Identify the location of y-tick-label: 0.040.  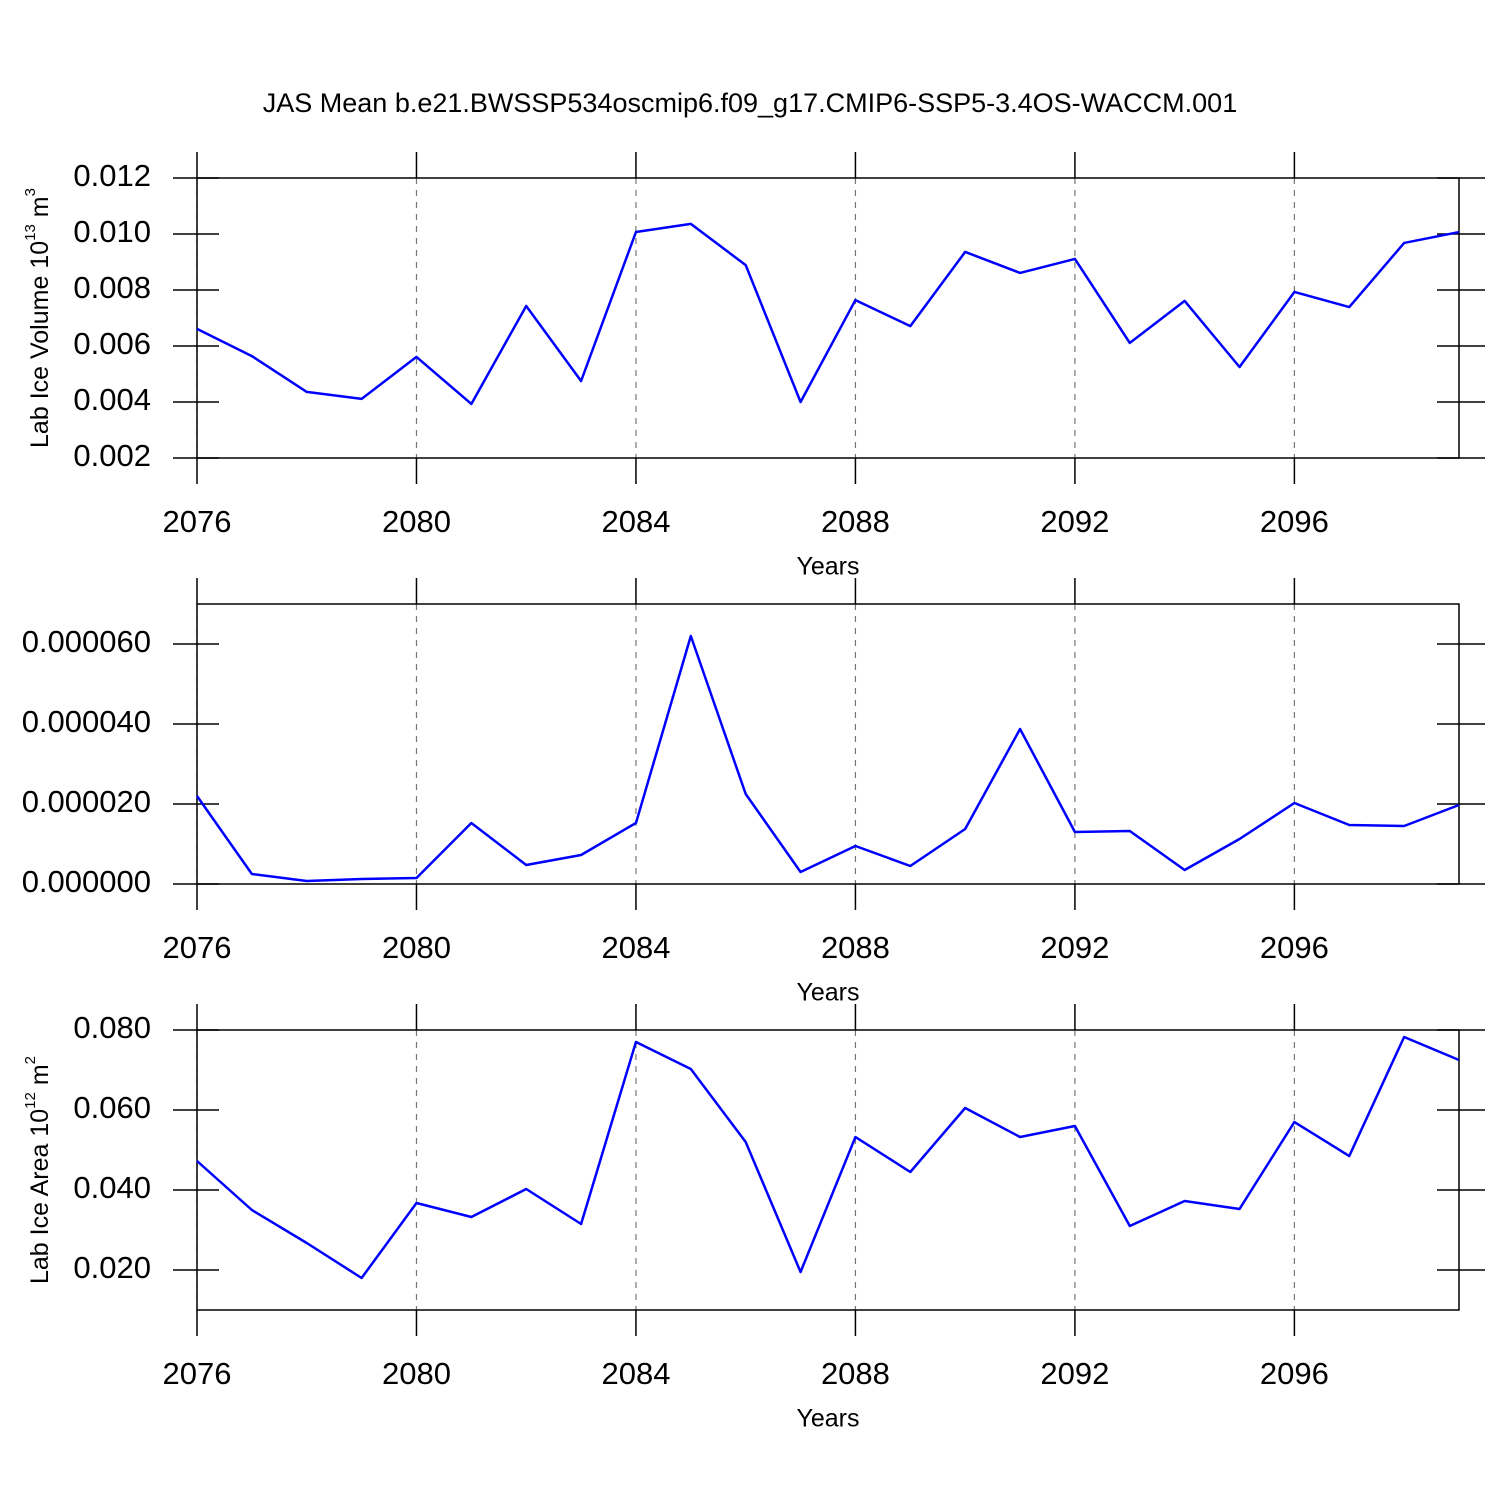
(112, 1187).